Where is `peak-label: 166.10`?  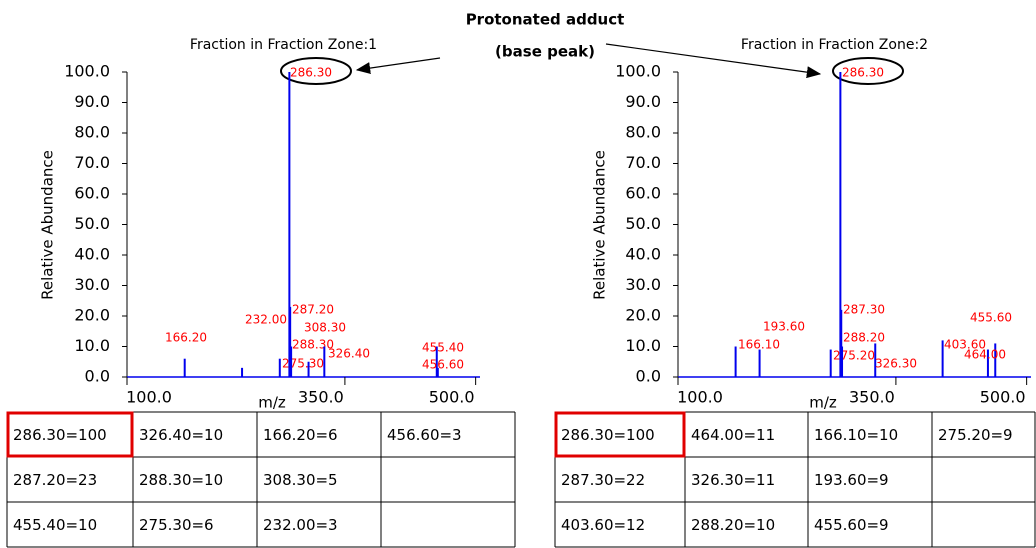
peak-label: 166.10 is located at coordinates (759, 345).